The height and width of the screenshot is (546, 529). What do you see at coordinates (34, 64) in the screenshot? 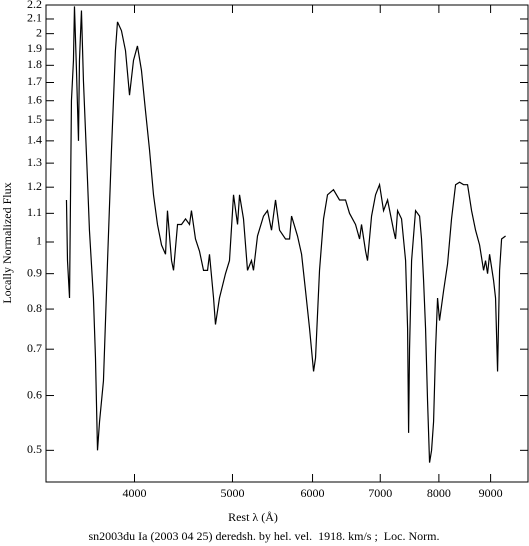
I see `y-tick-label: 1.8` at bounding box center [34, 64].